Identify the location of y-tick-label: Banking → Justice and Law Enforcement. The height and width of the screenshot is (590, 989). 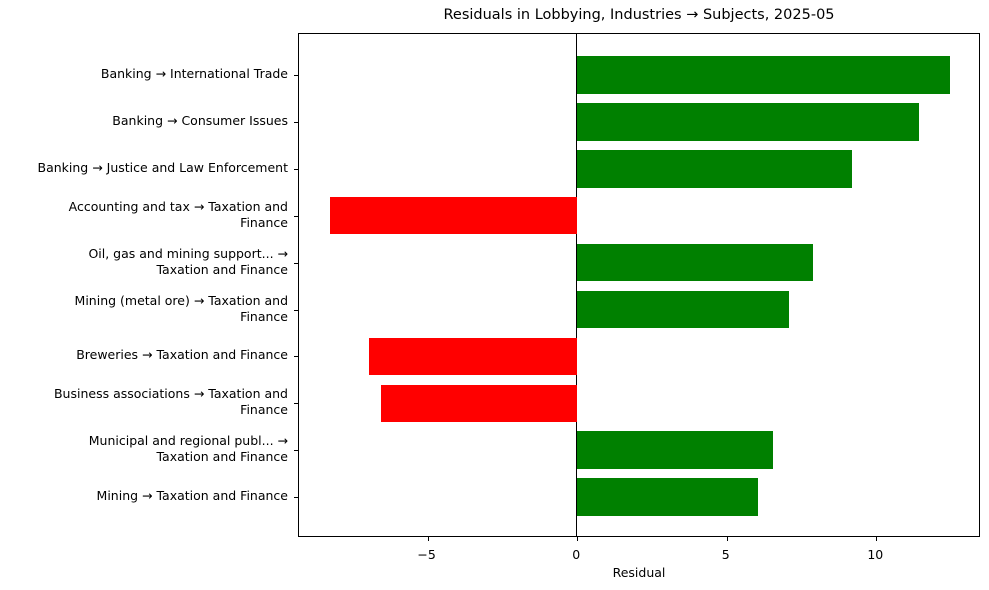
(162, 167).